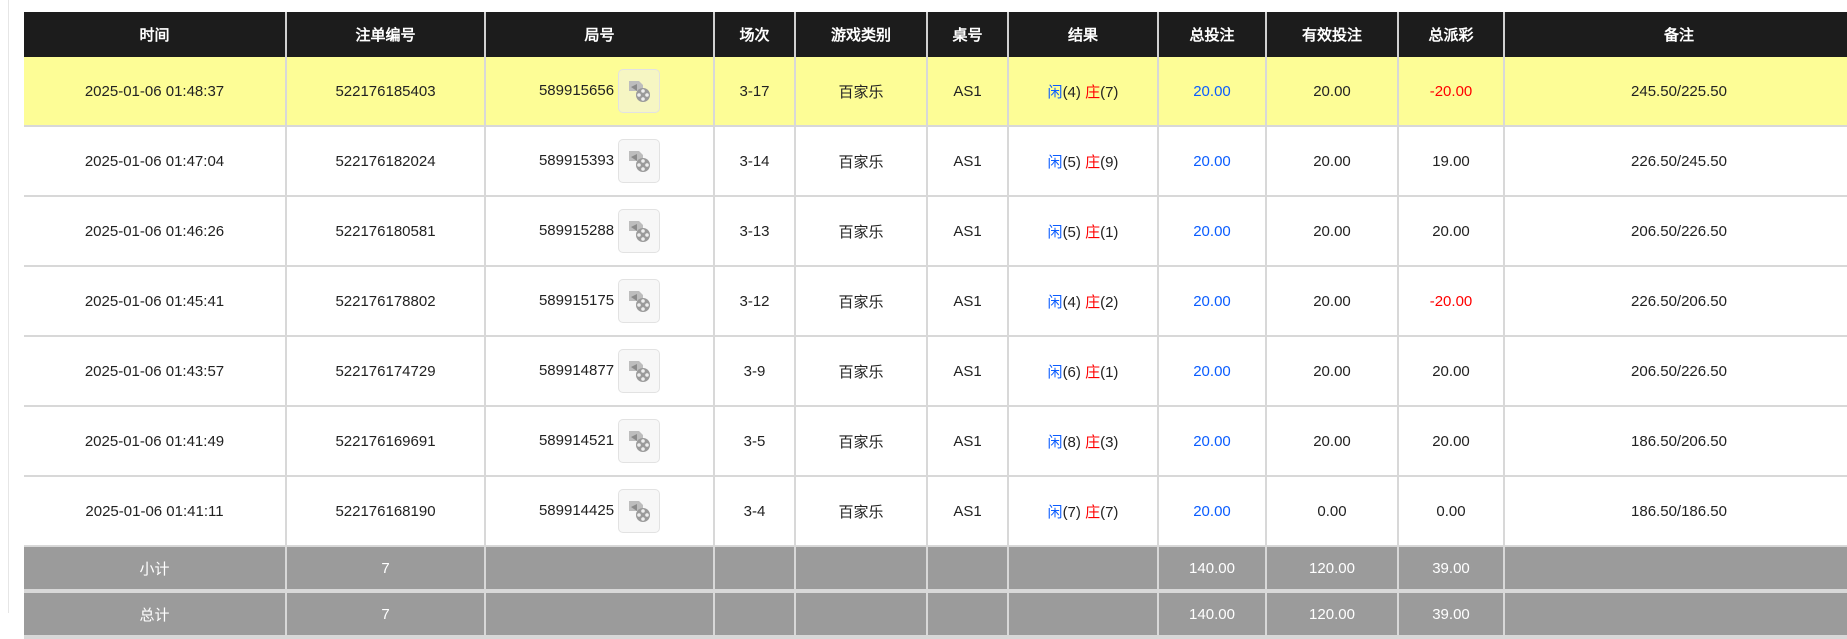 Image resolution: width=1847 pixels, height=639 pixels. Describe the element at coordinates (1071, 92) in the screenshot. I see `player-score: (4)` at that location.